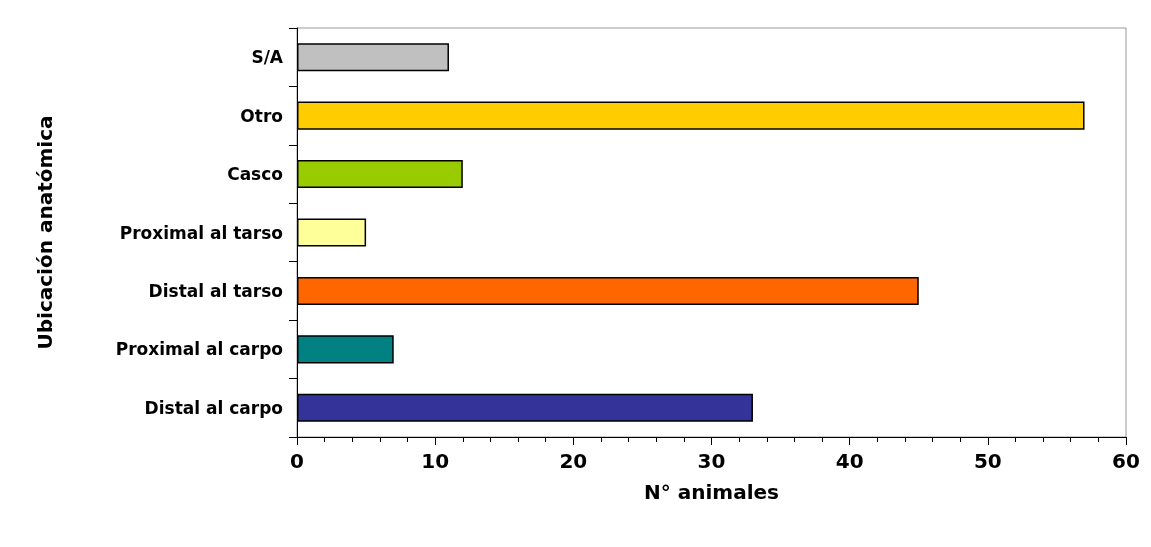 Image resolution: width=1151 pixels, height=547 pixels. I want to click on x-tick-label: 0, so click(297, 461).